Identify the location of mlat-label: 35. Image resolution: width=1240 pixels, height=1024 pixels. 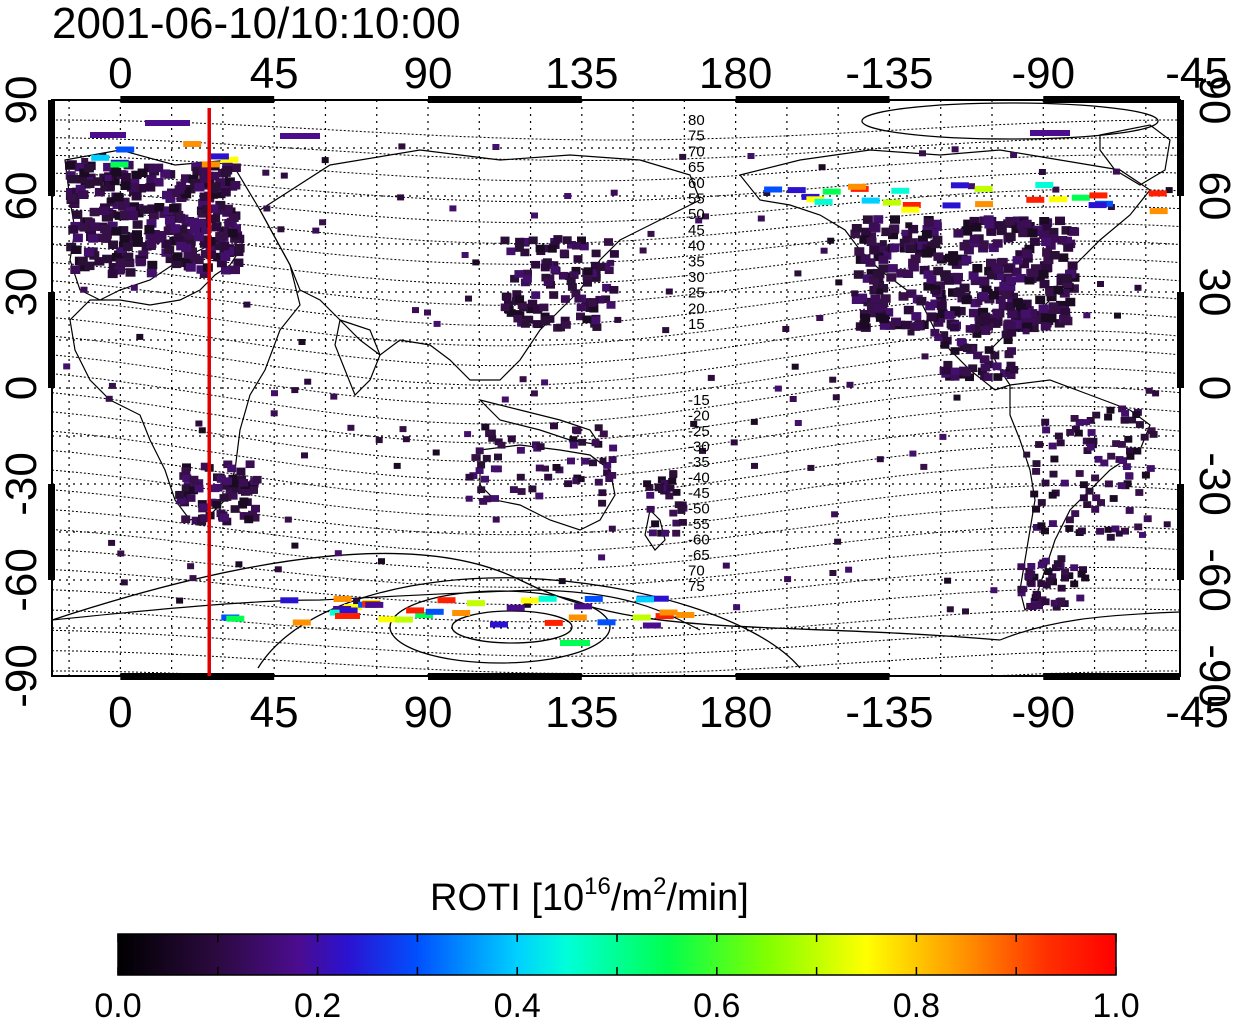
(696, 261).